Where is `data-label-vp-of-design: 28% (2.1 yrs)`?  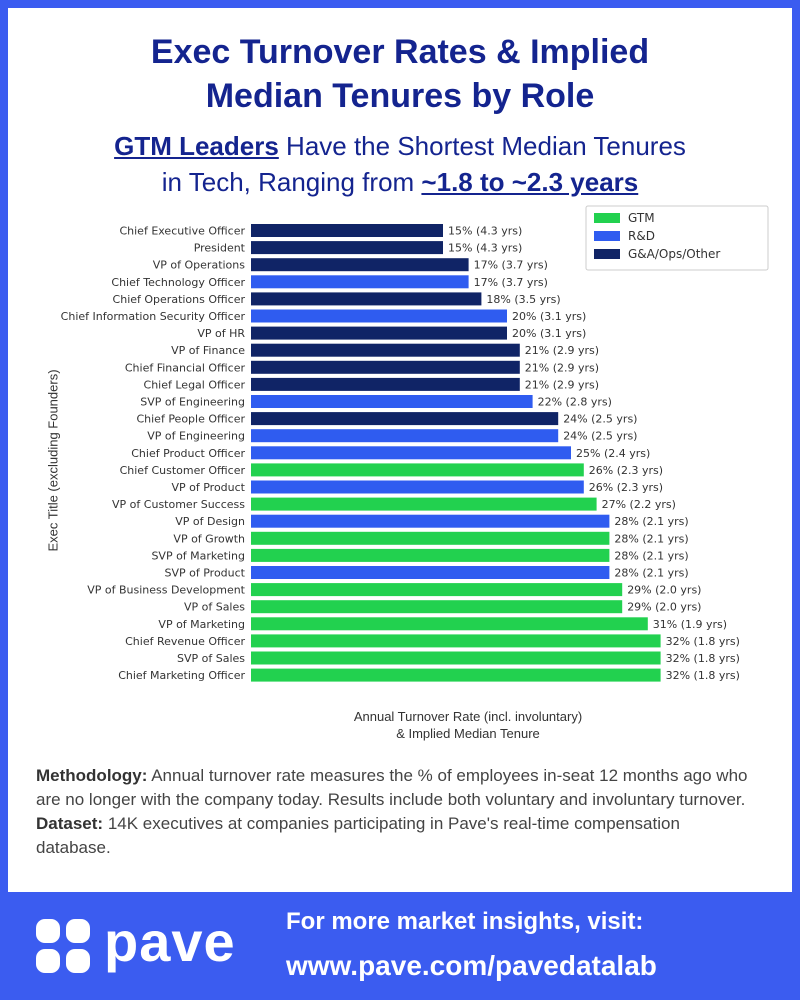 data-label-vp-of-design: 28% (2.1 yrs) is located at coordinates (651, 521).